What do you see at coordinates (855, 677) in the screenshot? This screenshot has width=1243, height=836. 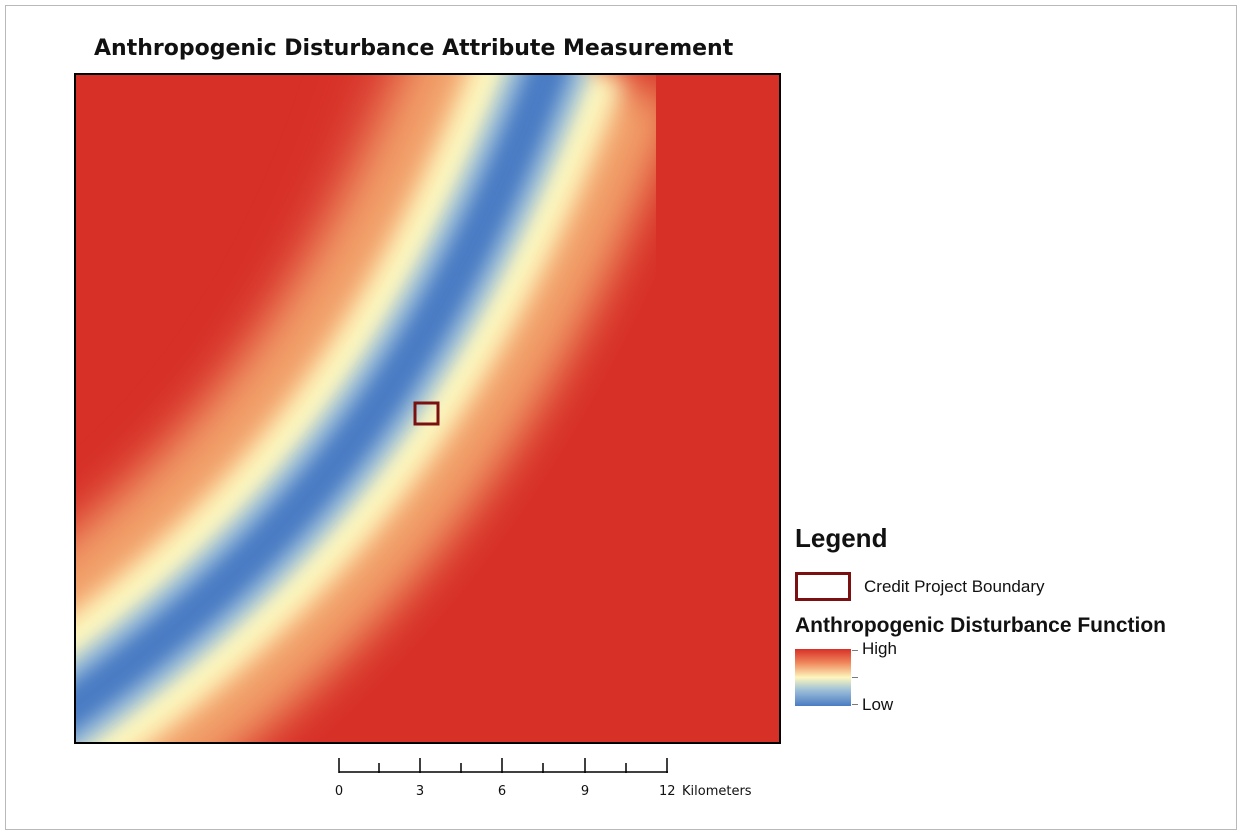 I see `ramp-tick-mid` at bounding box center [855, 677].